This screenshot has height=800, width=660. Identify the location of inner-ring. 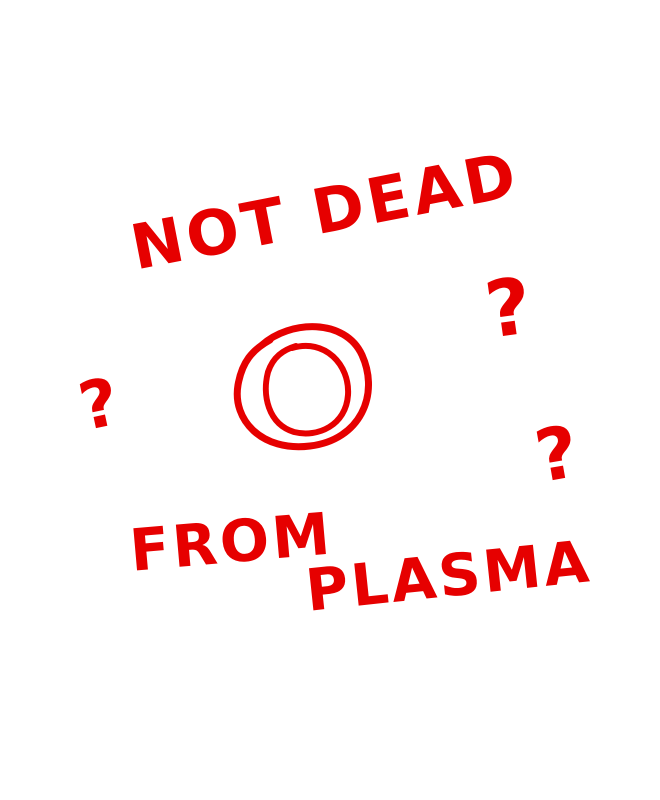
(307, 390).